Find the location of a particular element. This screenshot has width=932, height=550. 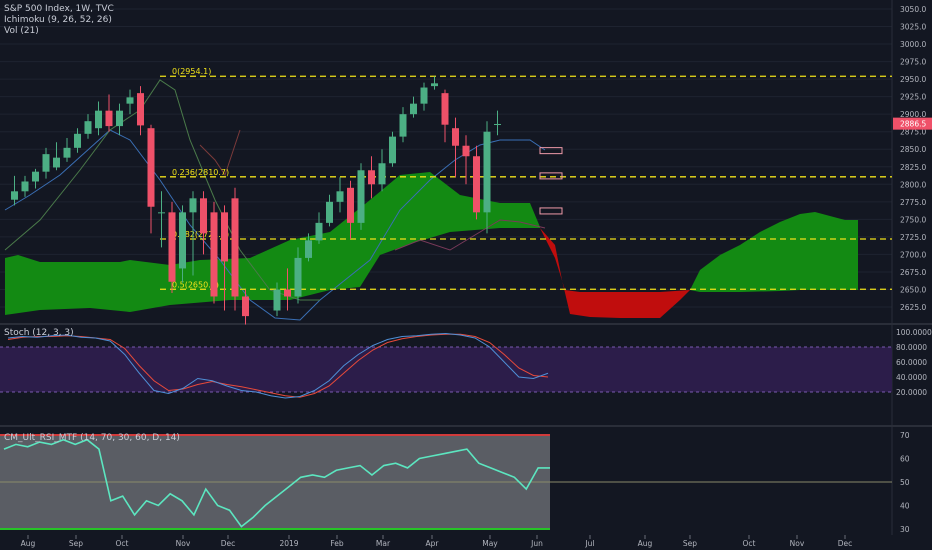

time-axis-label: Jun is located at coordinates (536, 543).